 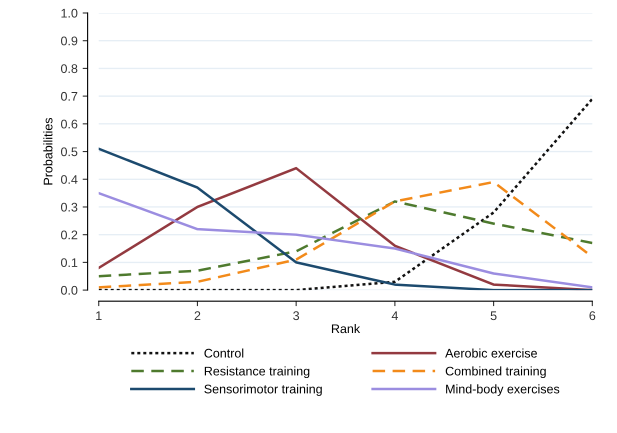 What do you see at coordinates (69, 96) in the screenshot?
I see `y-tick-label: 0.7` at bounding box center [69, 96].